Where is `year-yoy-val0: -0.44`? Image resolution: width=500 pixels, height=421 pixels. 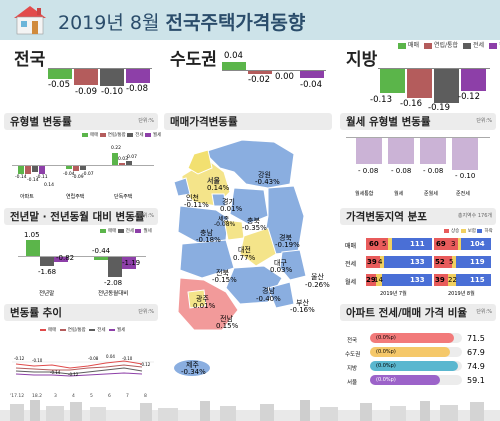
year-yoy-val0: -0.44 is located at coordinates (101, 251).